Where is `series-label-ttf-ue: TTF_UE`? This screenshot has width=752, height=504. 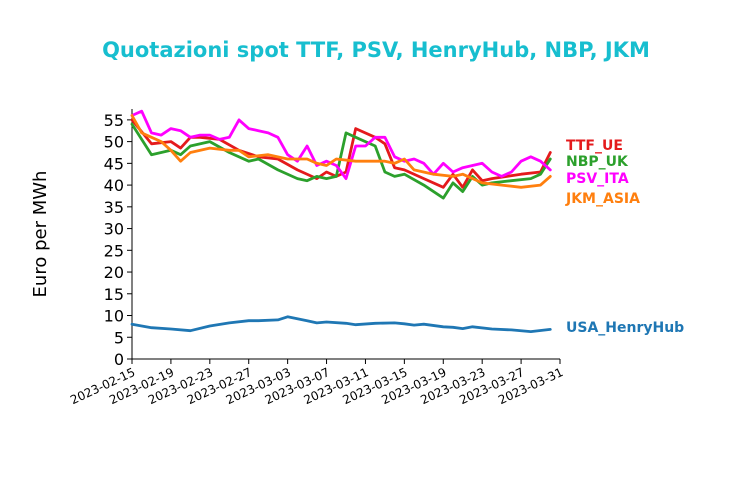
series-label-ttf-ue: TTF_UE is located at coordinates (594, 146).